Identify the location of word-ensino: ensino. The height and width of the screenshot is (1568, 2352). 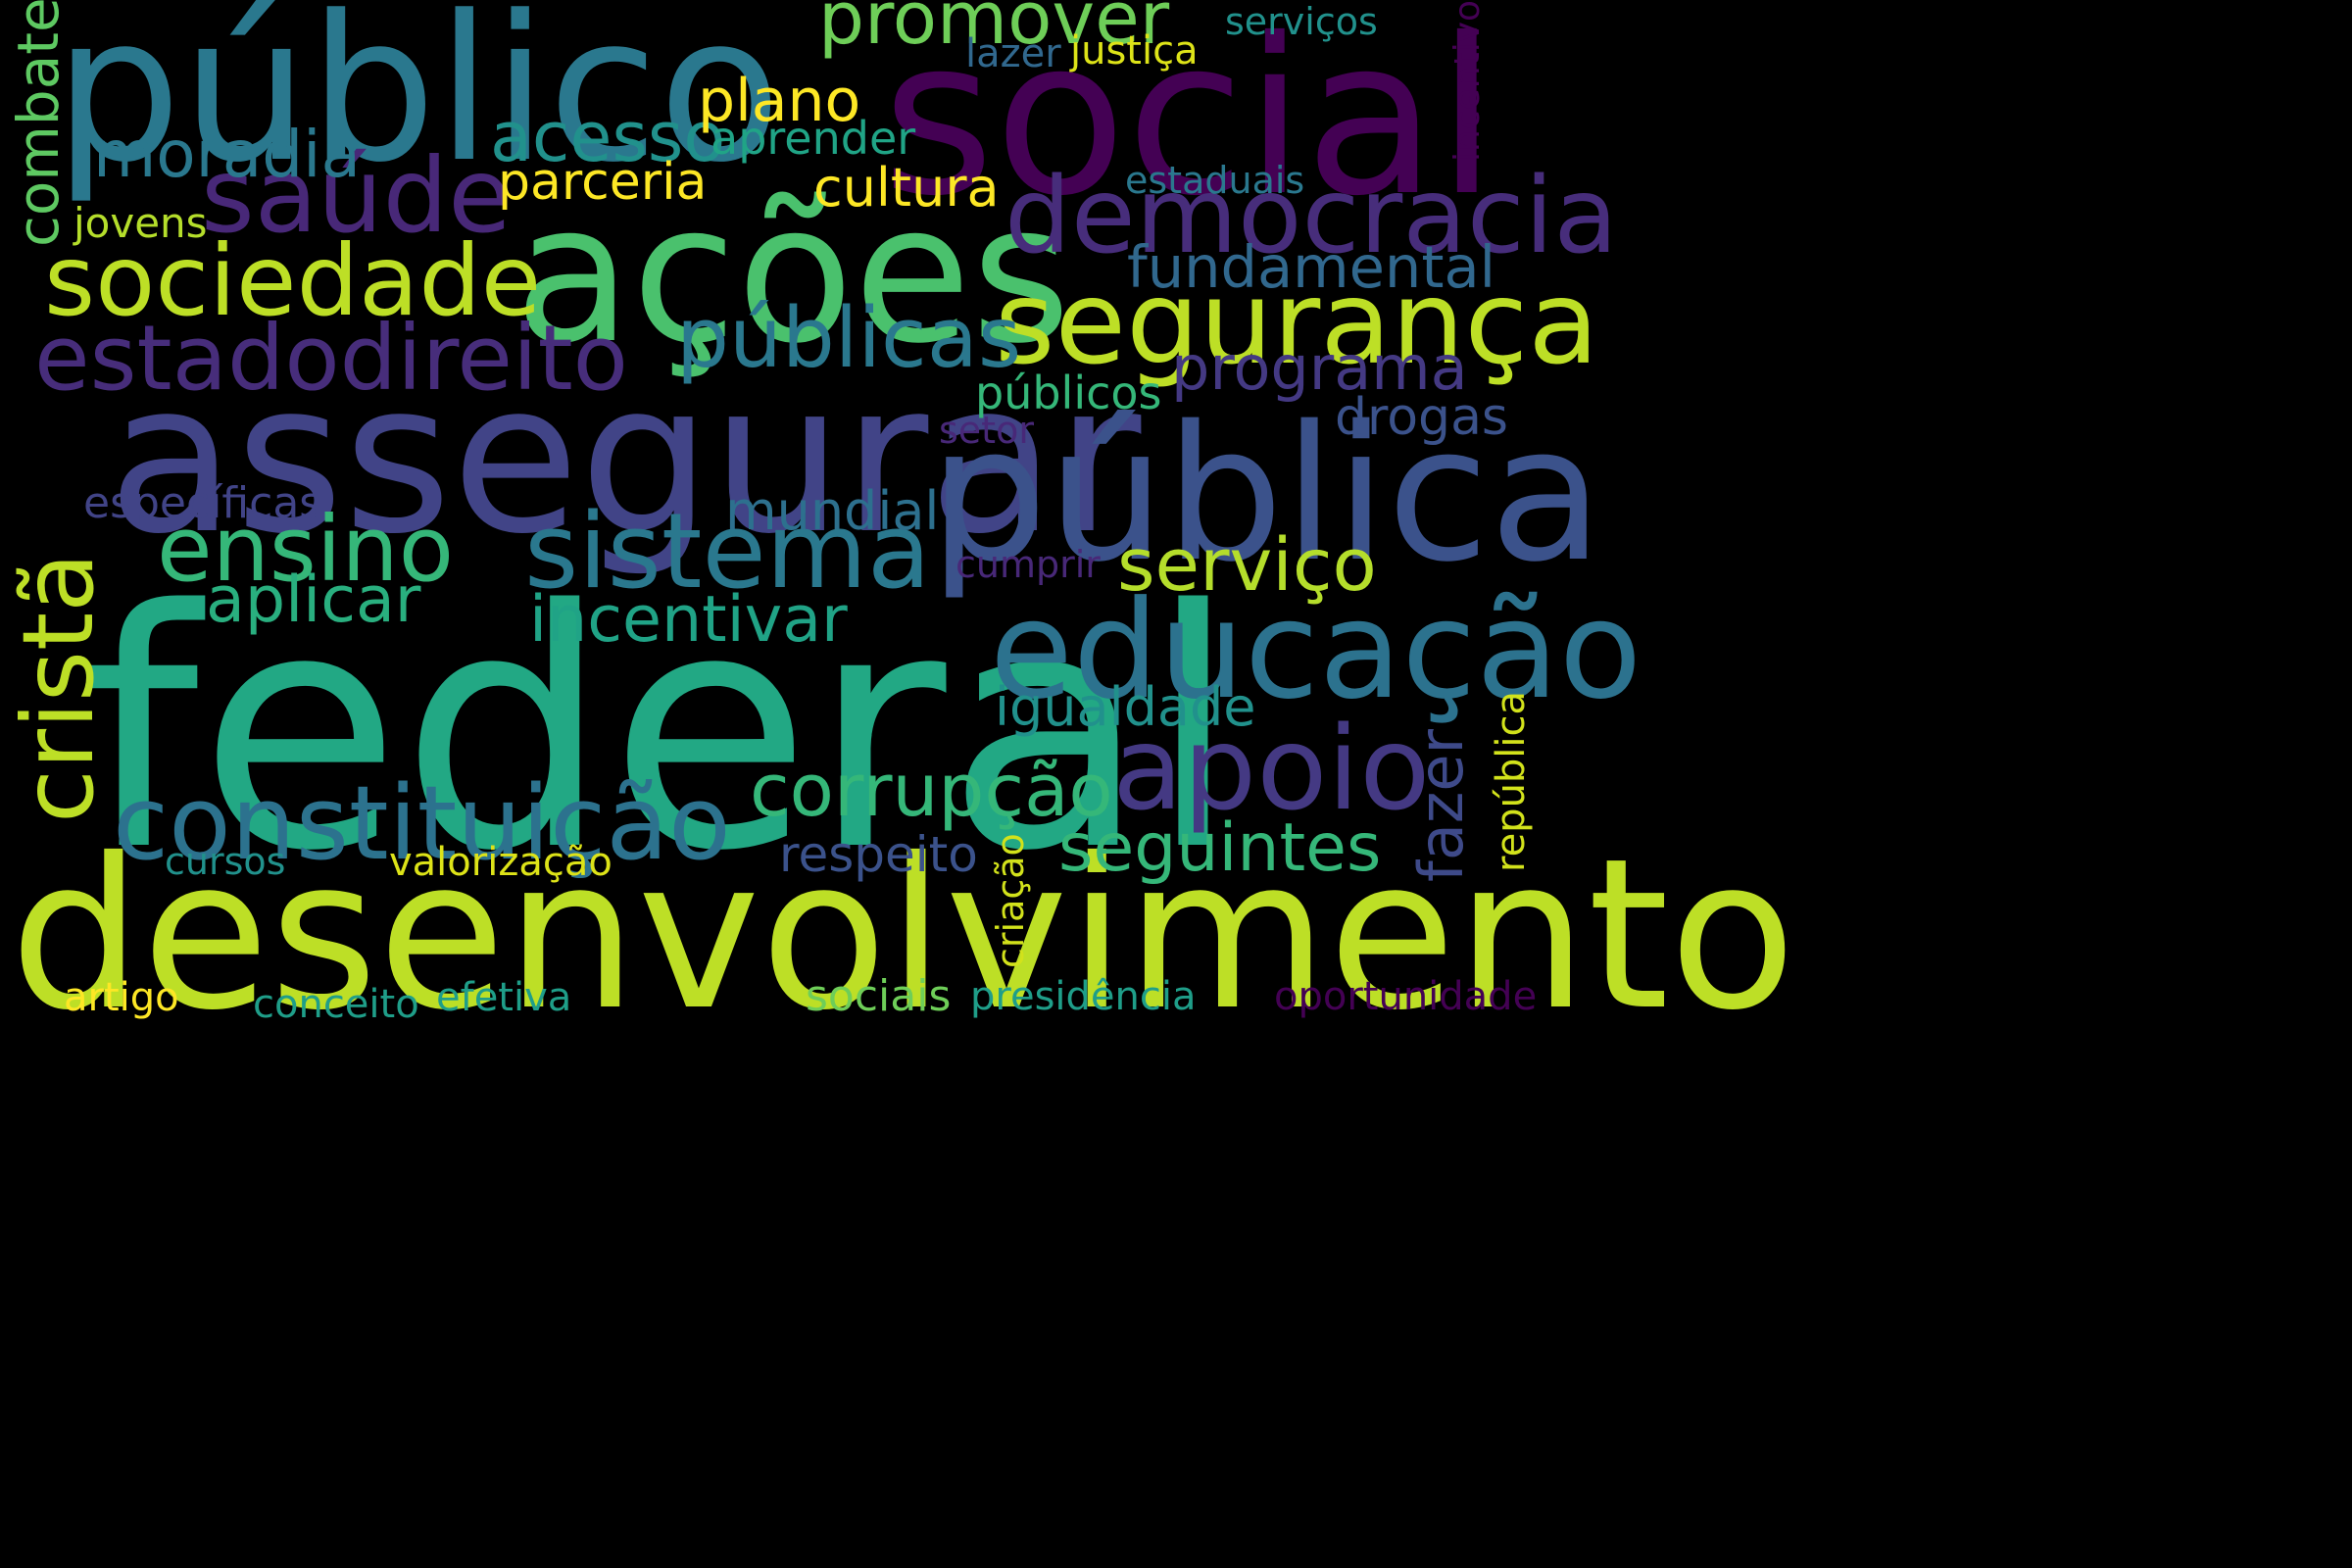
(305, 549).